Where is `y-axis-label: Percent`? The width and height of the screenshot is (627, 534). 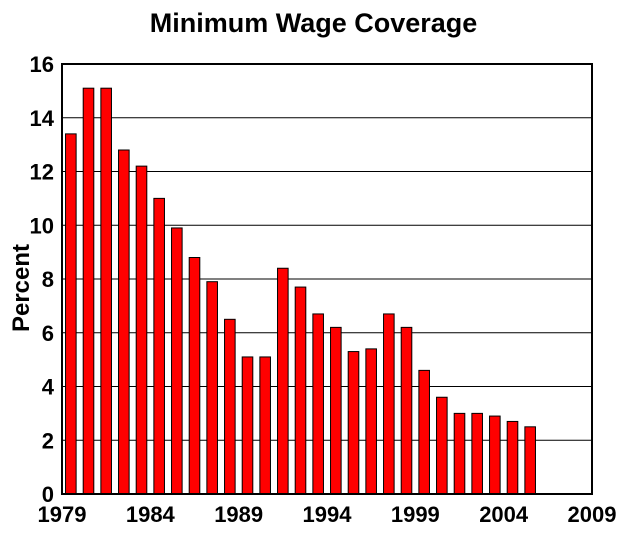 y-axis-label: Percent is located at coordinates (21, 288).